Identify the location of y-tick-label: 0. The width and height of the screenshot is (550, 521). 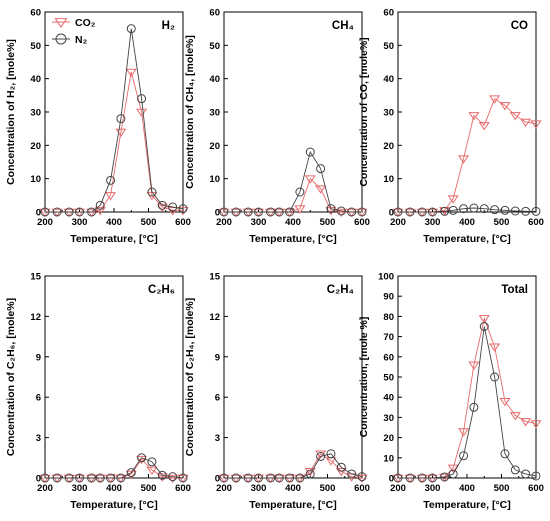
(391, 213).